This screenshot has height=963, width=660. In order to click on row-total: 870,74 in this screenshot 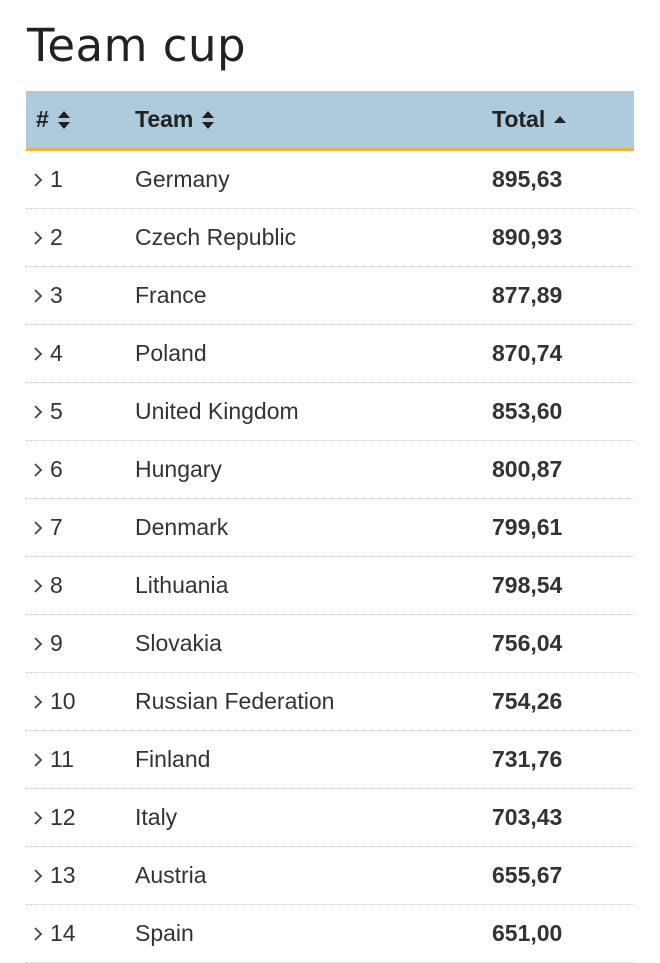, I will do `click(527, 353)`.